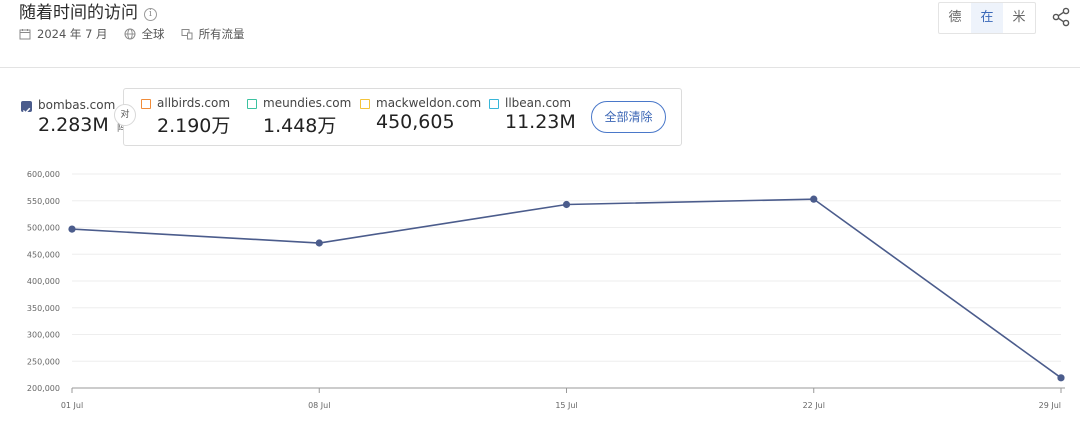  What do you see at coordinates (43, 254) in the screenshot?
I see `y-tick-label: 450,000` at bounding box center [43, 254].